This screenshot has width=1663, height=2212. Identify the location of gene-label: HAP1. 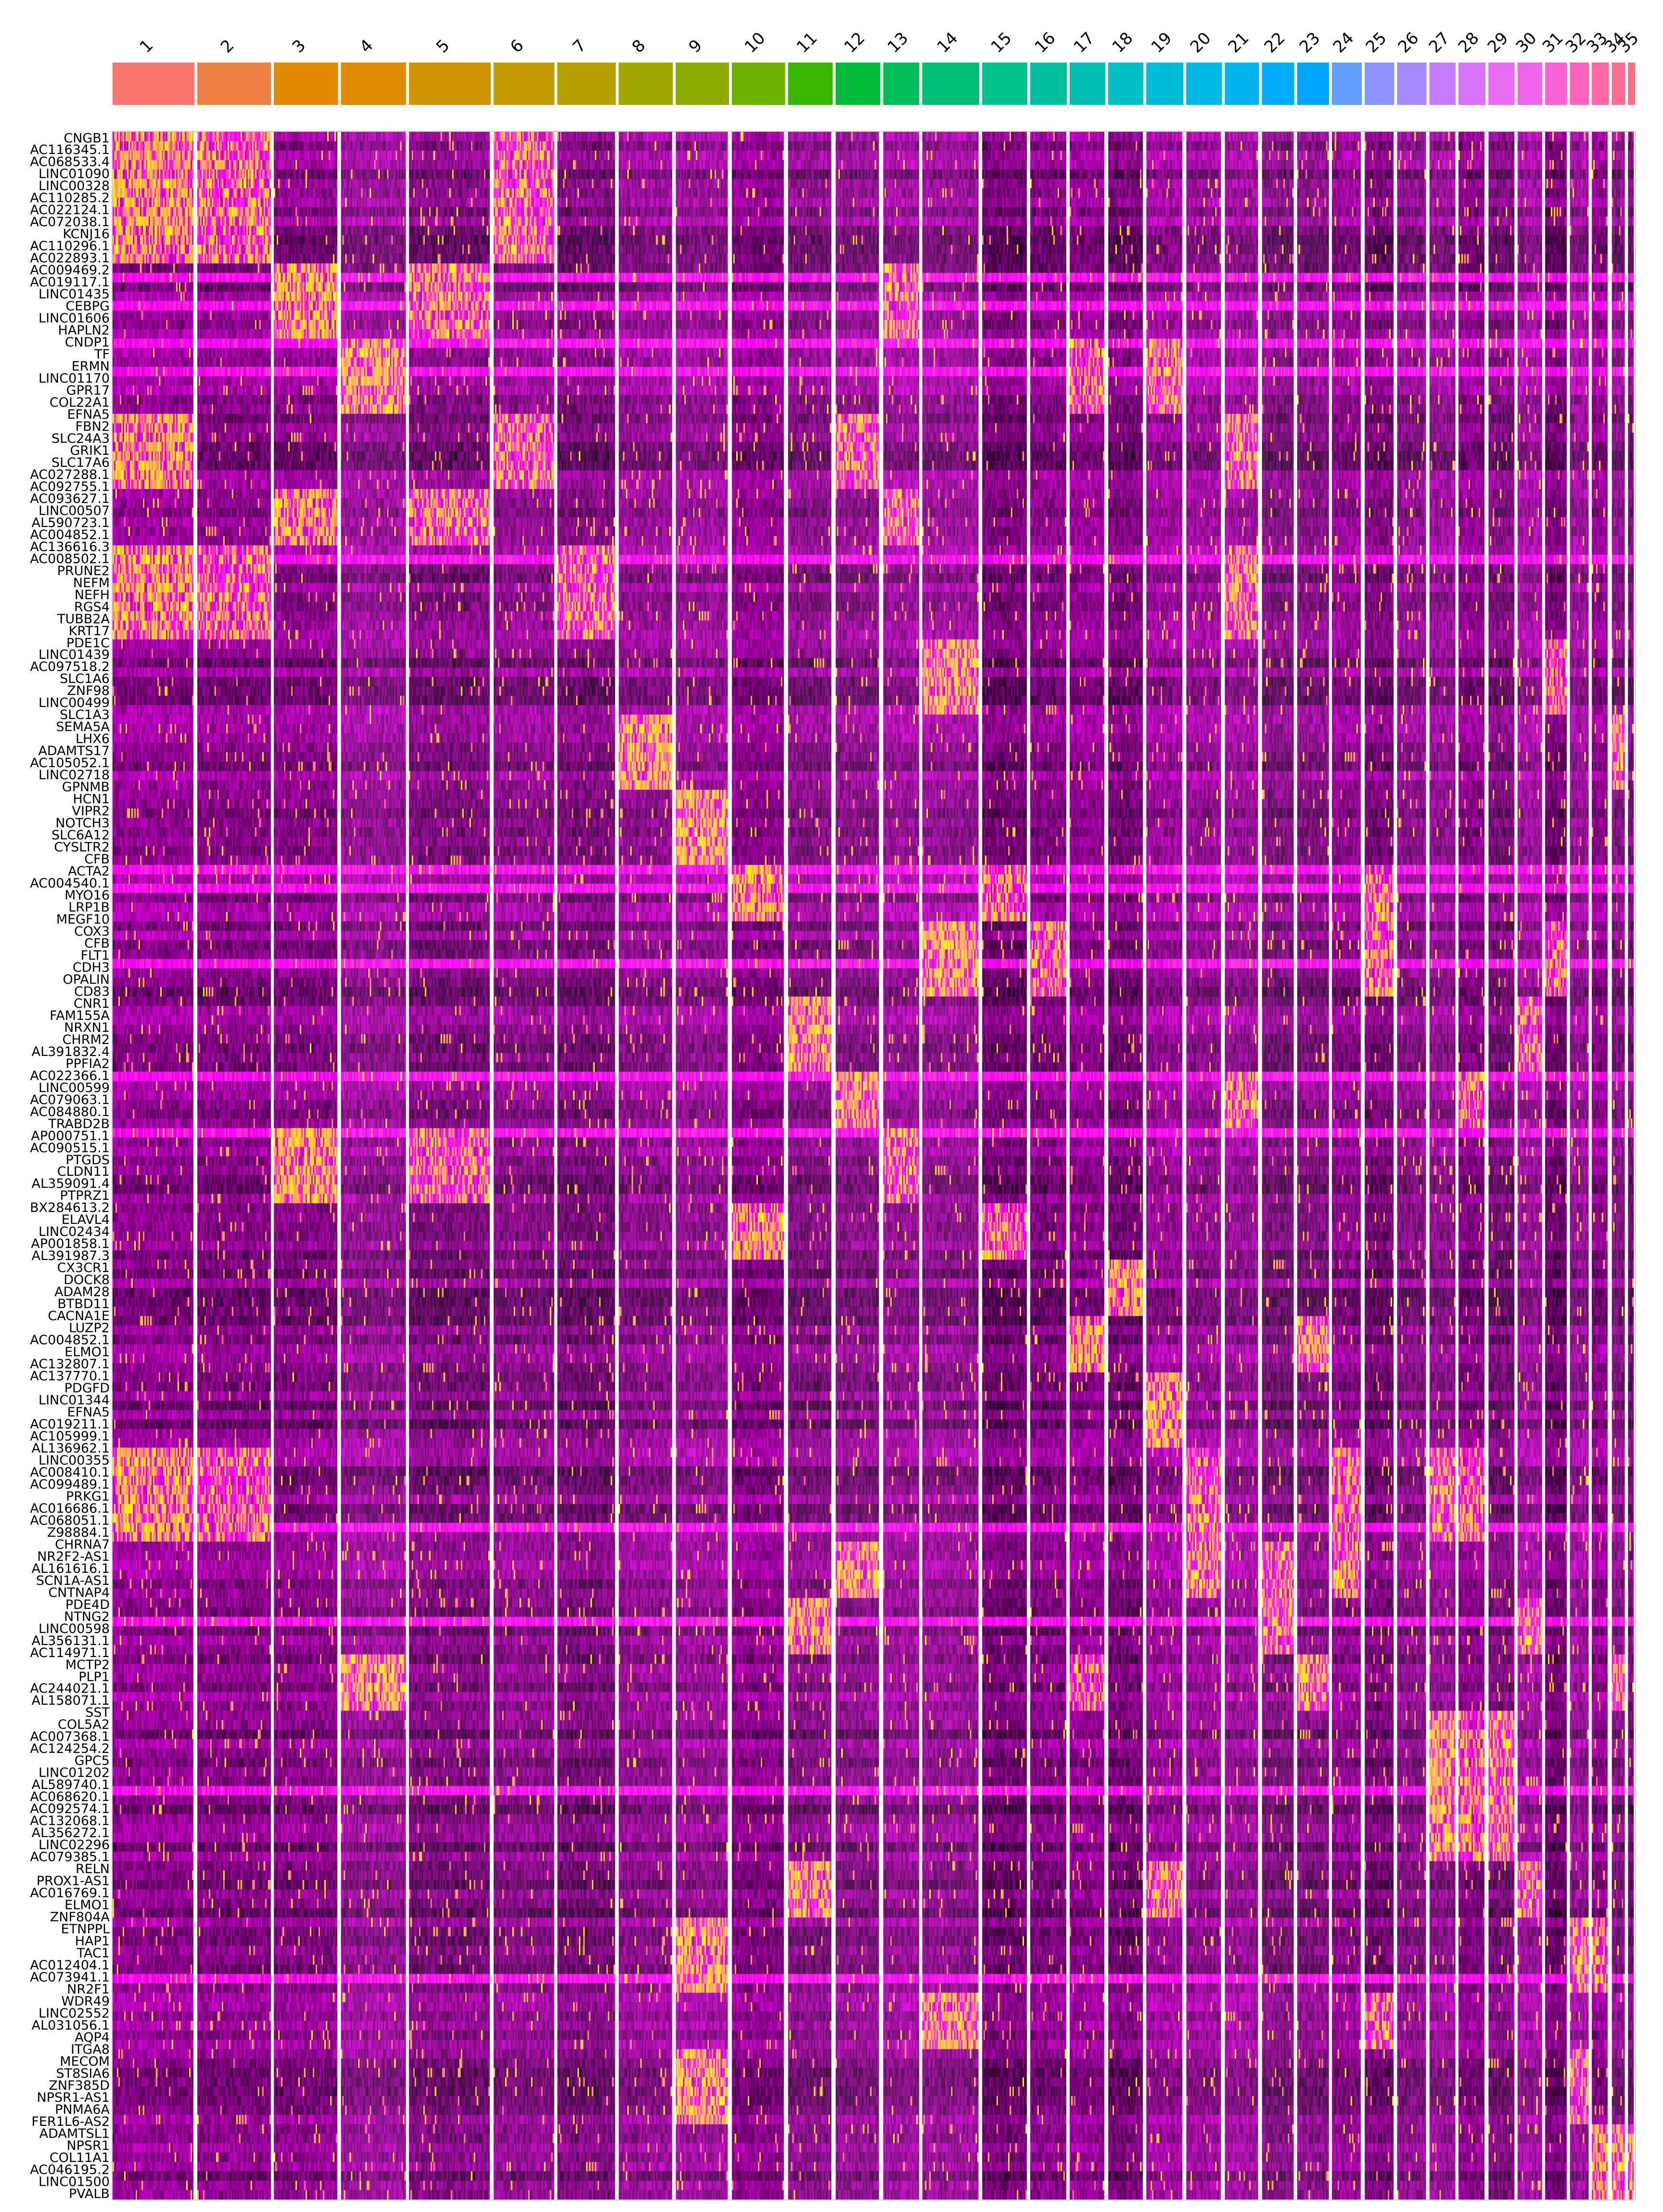
(93, 1941).